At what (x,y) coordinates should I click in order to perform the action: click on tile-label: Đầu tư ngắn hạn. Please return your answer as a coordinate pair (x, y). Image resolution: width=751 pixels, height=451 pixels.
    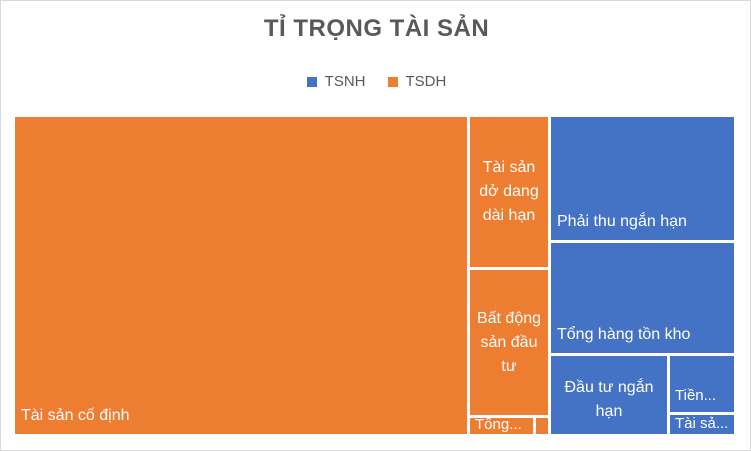
    Looking at the image, I should click on (609, 399).